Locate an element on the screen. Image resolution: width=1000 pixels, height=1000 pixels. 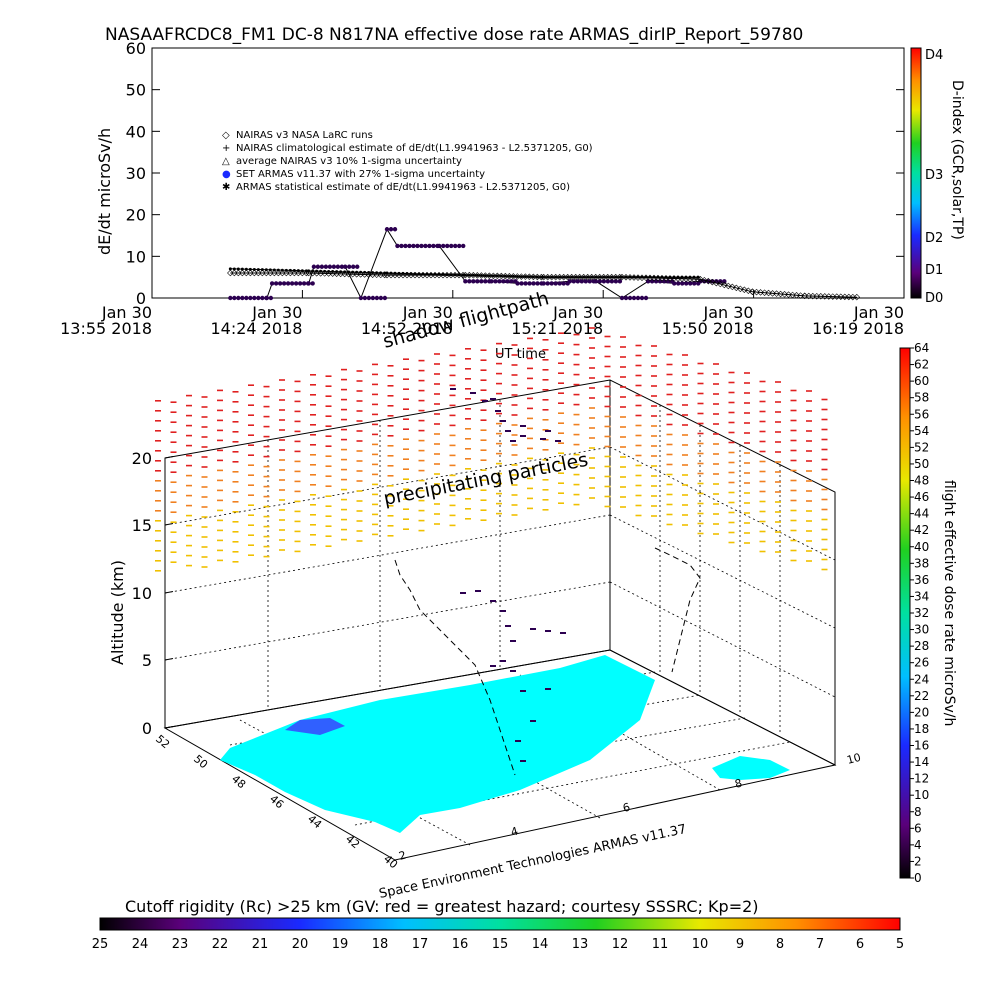
top-y-tick-label: 10 is located at coordinates (136, 256).